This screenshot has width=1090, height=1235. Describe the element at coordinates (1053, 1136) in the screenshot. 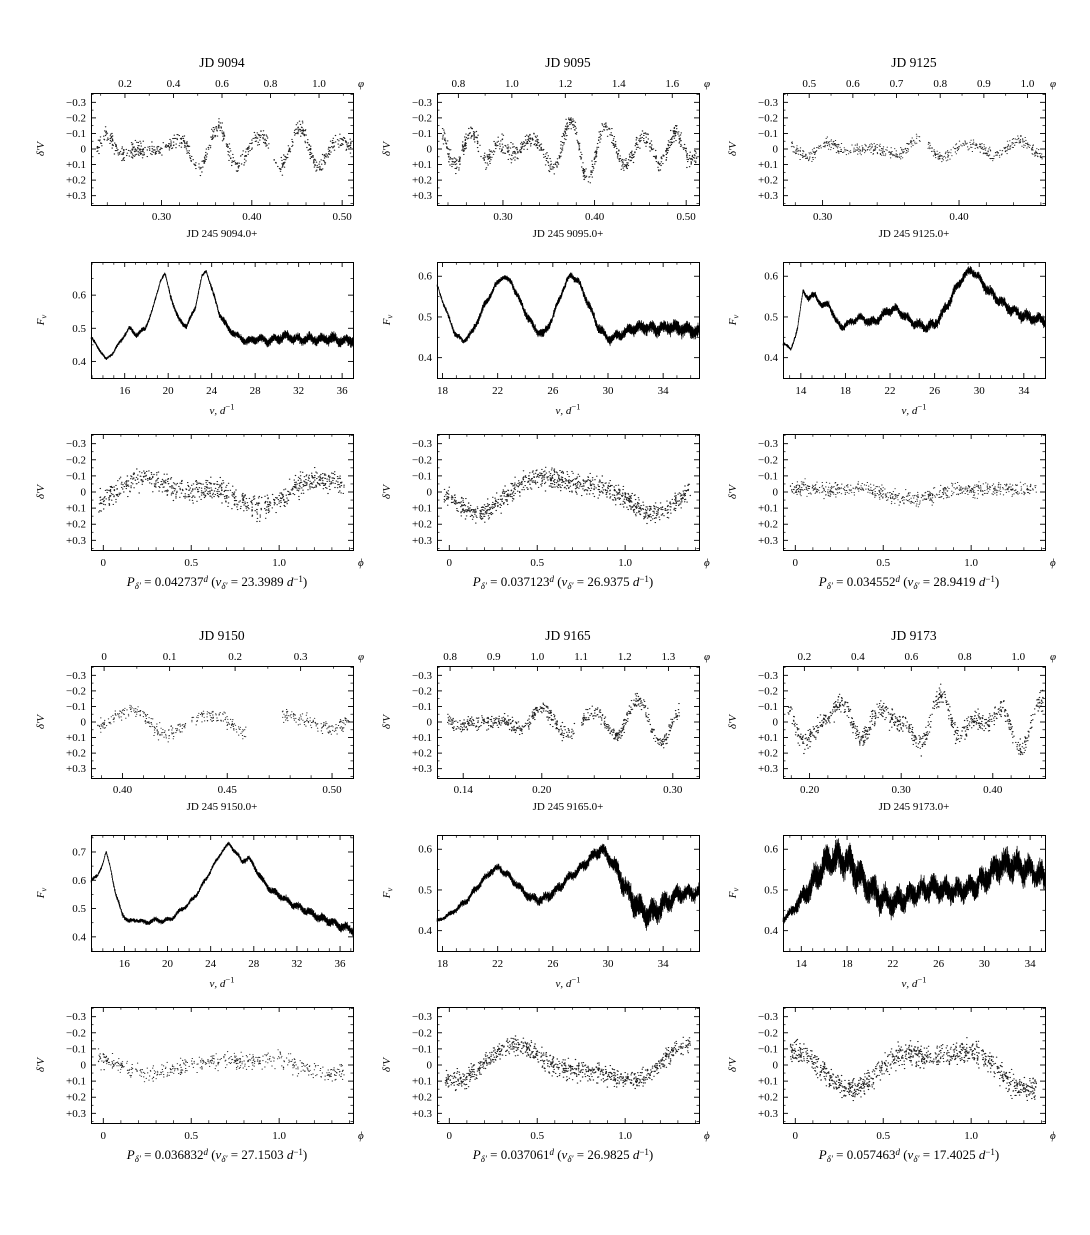

I see `phi-axis-label: ϕ` at that location.